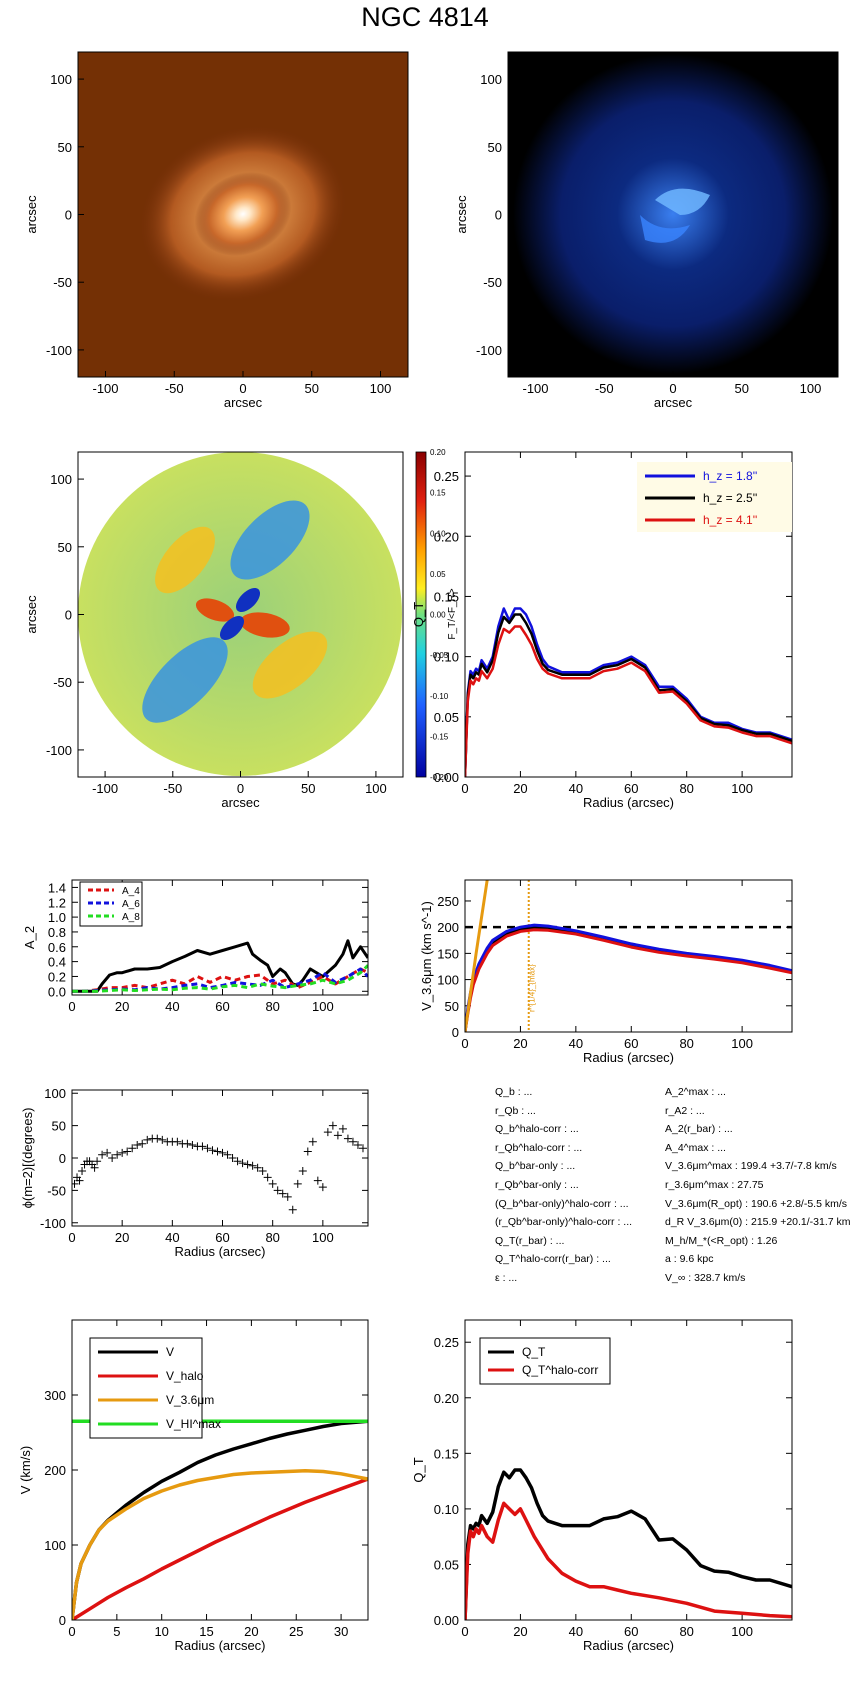 The width and height of the screenshot is (850, 1700). I want to click on y-tick-label: 150, so click(448, 953).